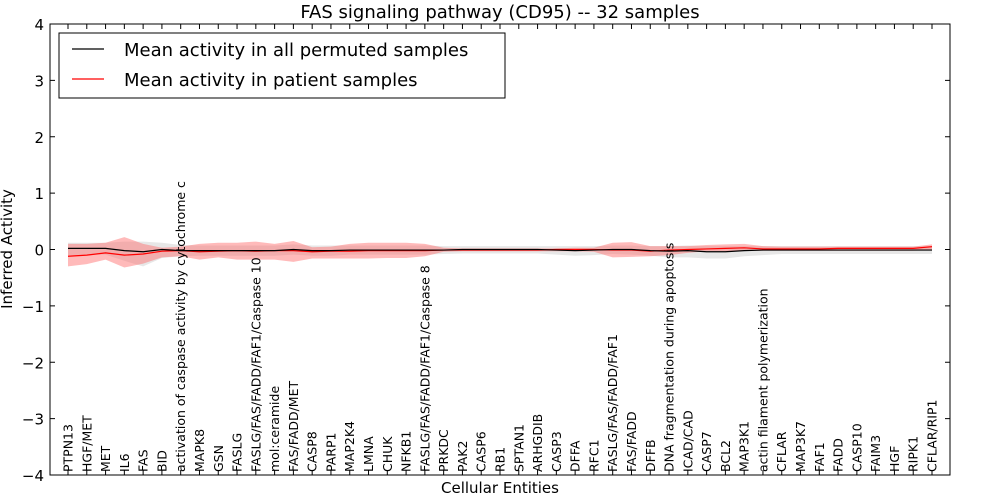  Describe the element at coordinates (33, 476) in the screenshot. I see `y-tick-label: −4` at that location.